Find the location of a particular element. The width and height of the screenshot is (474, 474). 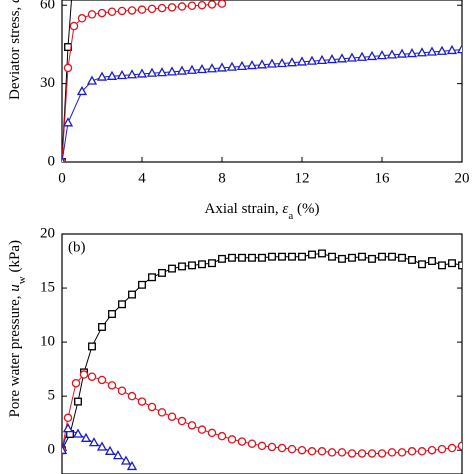

series-line is located at coordinates (142, 82).